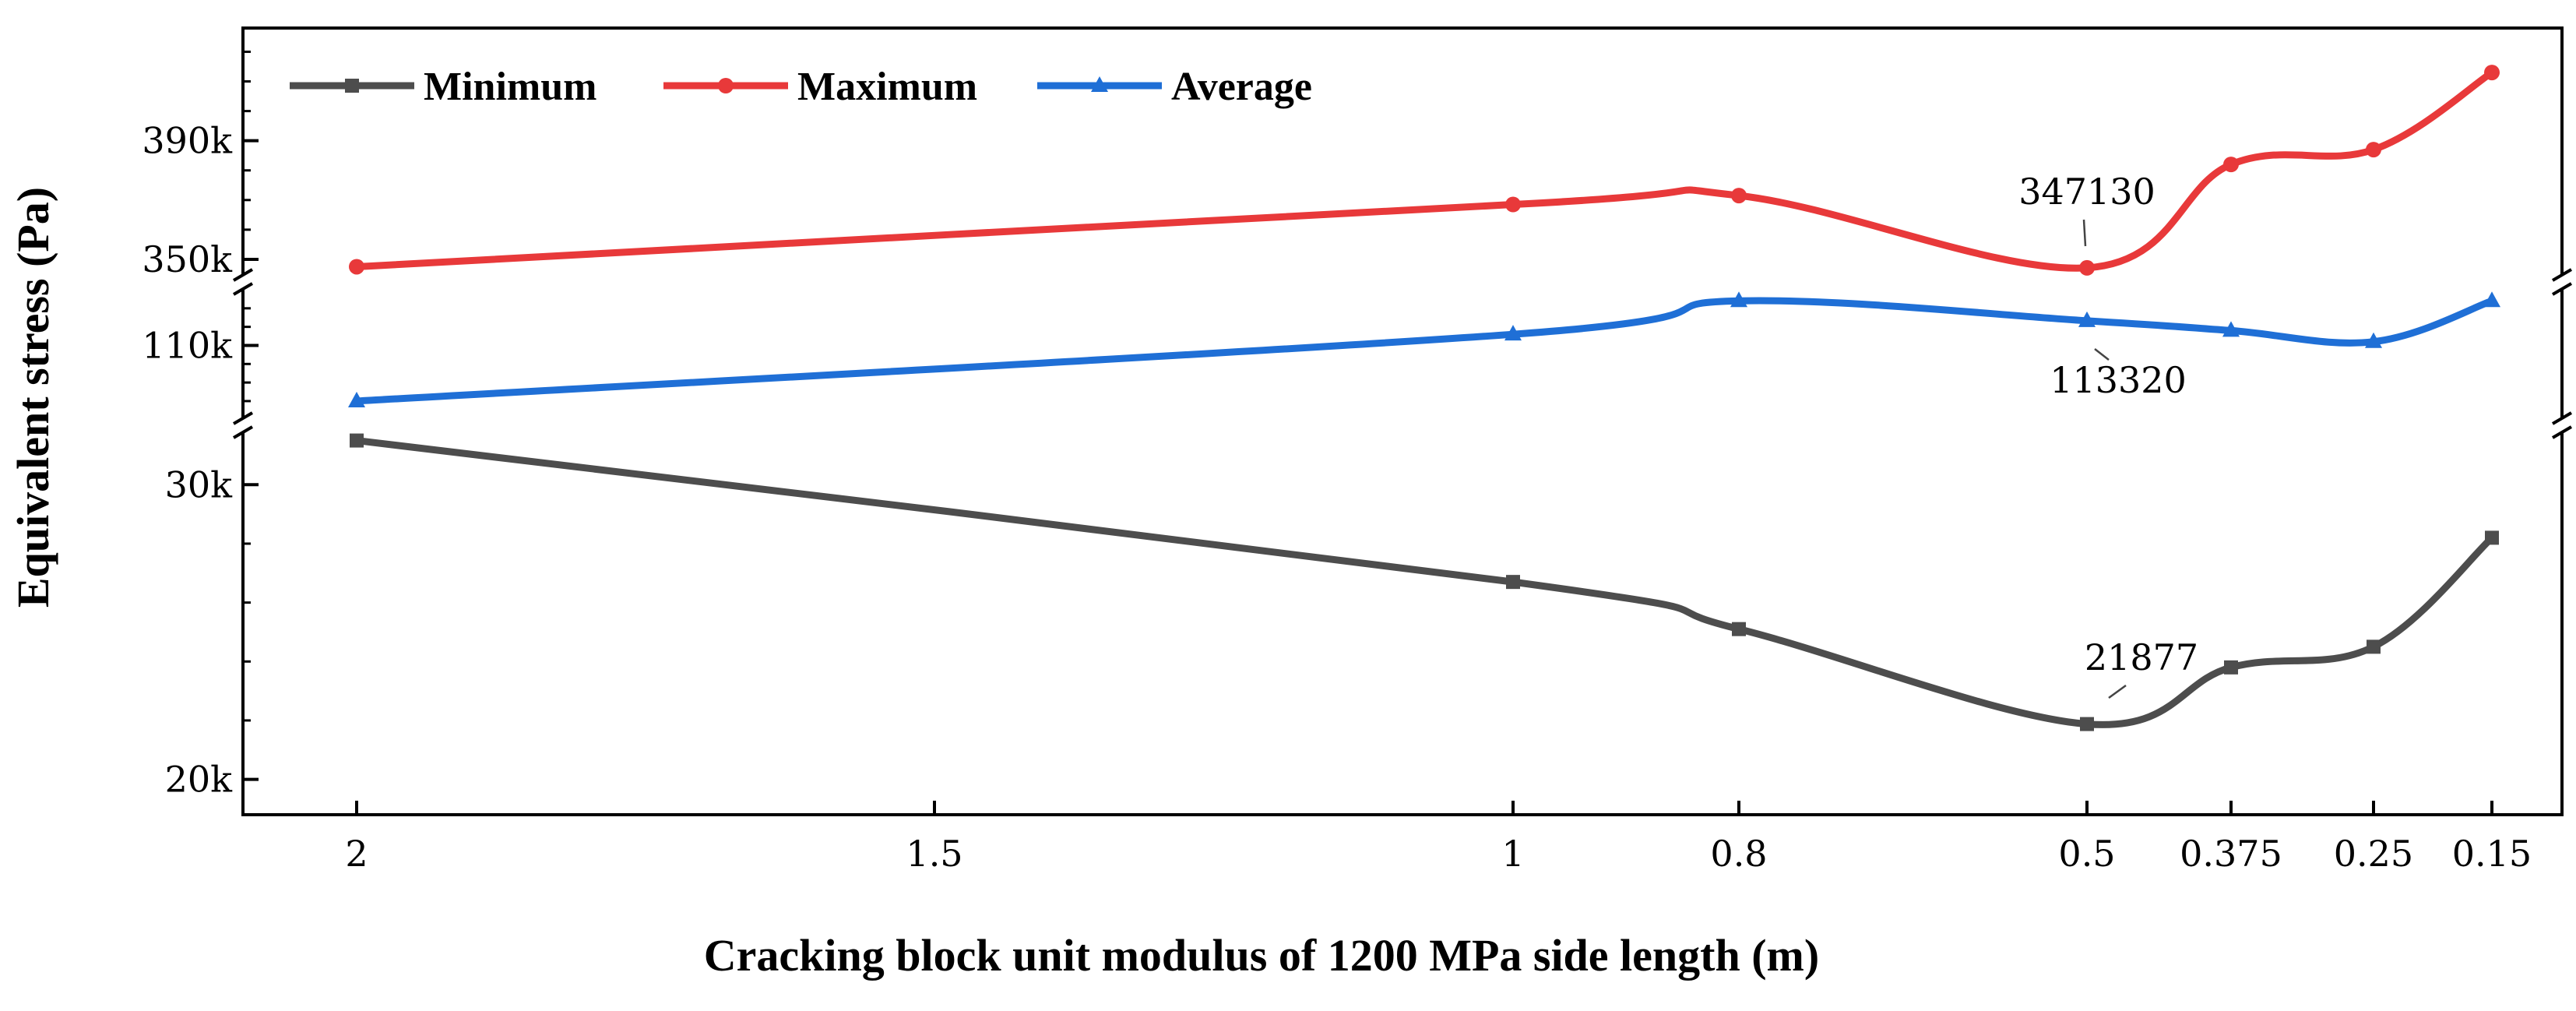  What do you see at coordinates (2102, 354) in the screenshot?
I see `annotation-leader-average` at bounding box center [2102, 354].